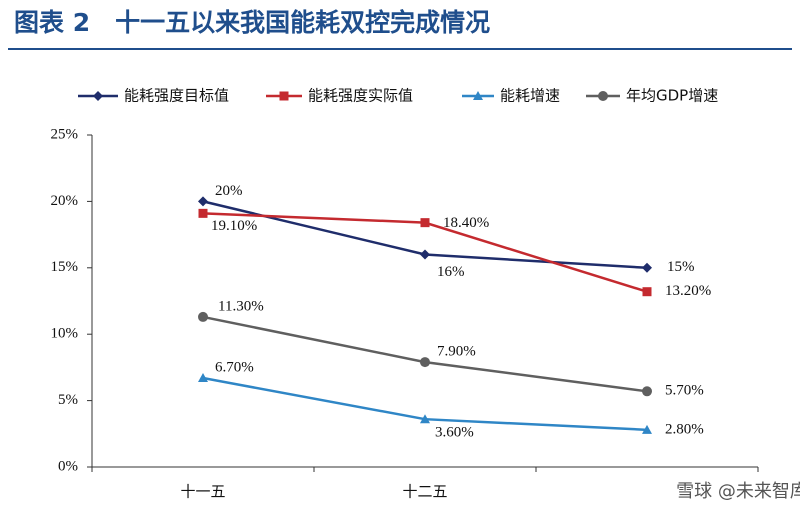 The width and height of the screenshot is (800, 516). I want to click on data-label: 13.20%, so click(688, 291).